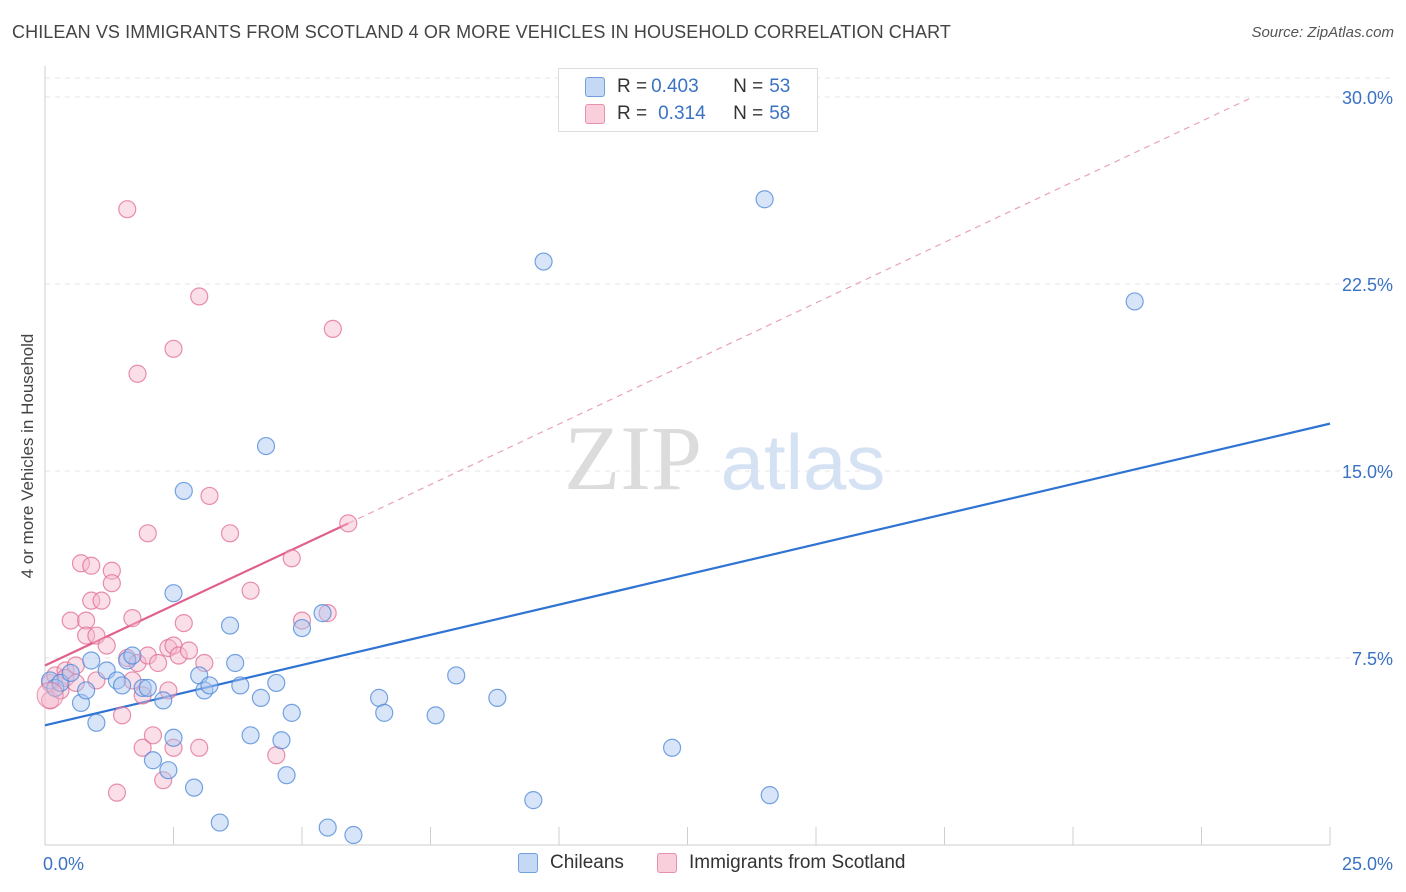 Image resolution: width=1406 pixels, height=892 pixels. Describe the element at coordinates (633, 458) in the screenshot. I see `watermark-zip: ZIP` at that location.